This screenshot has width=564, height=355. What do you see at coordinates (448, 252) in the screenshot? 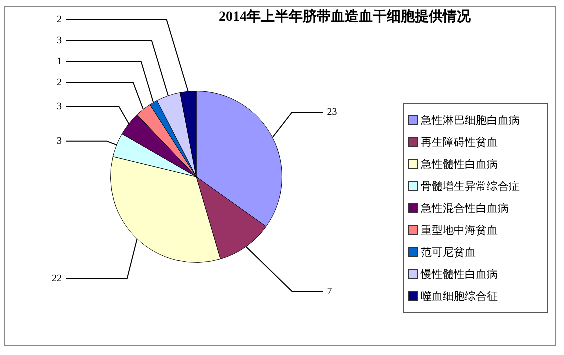
I see `legend-label: 范可尼贫血` at bounding box center [448, 252].